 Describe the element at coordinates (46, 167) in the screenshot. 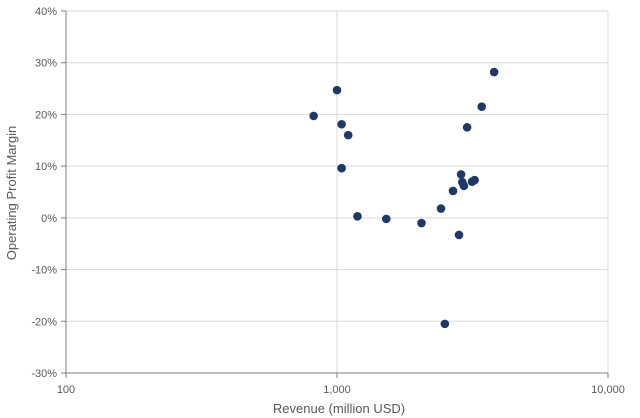

I see `y-tick-label: 10%` at that location.